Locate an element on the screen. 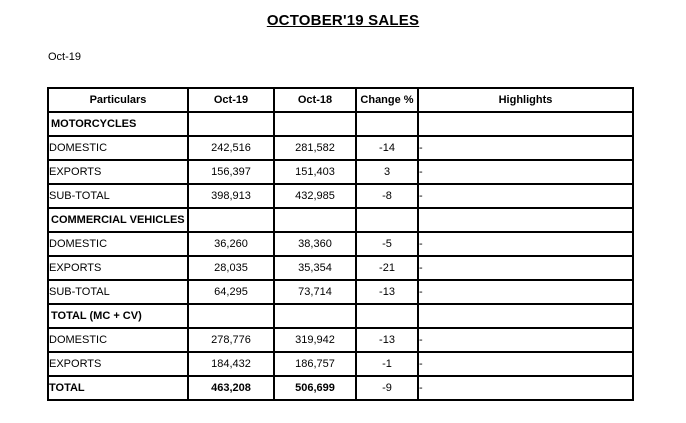  table-row-section-commercial-vehicles: COMMERCIAL VEHICLES is located at coordinates (340, 220).